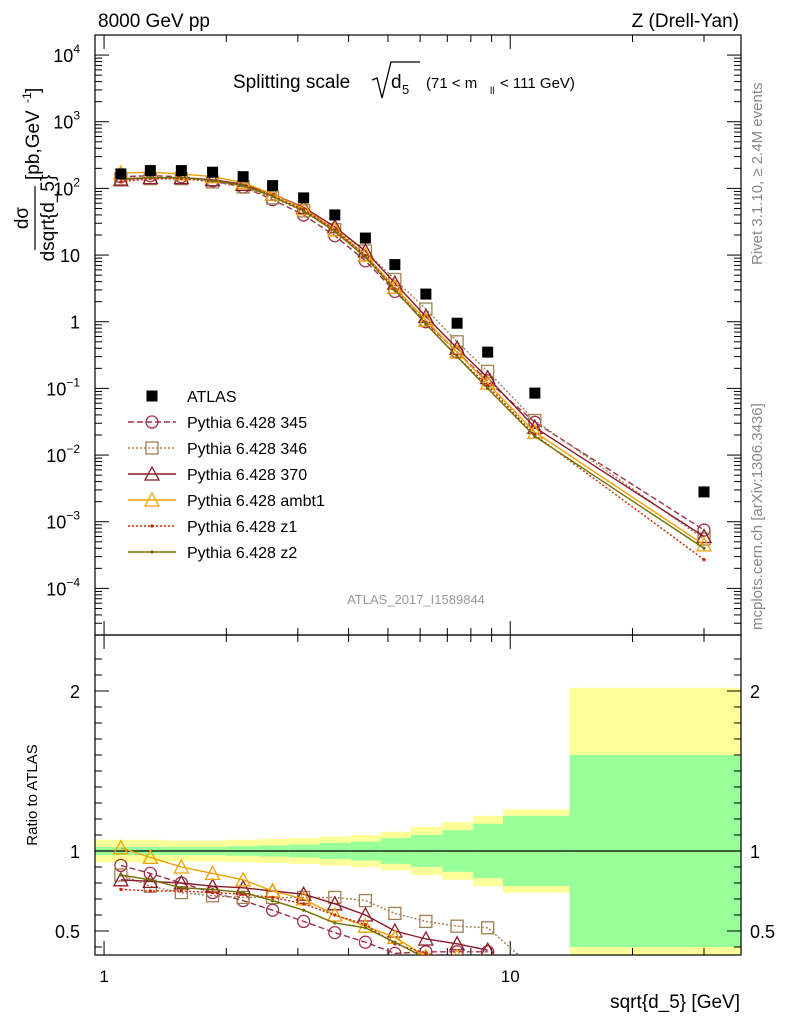  What do you see at coordinates (757, 516) in the screenshot?
I see `mcplots-label: mcplots.cern.ch [arXiv:1306.3436]` at bounding box center [757, 516].